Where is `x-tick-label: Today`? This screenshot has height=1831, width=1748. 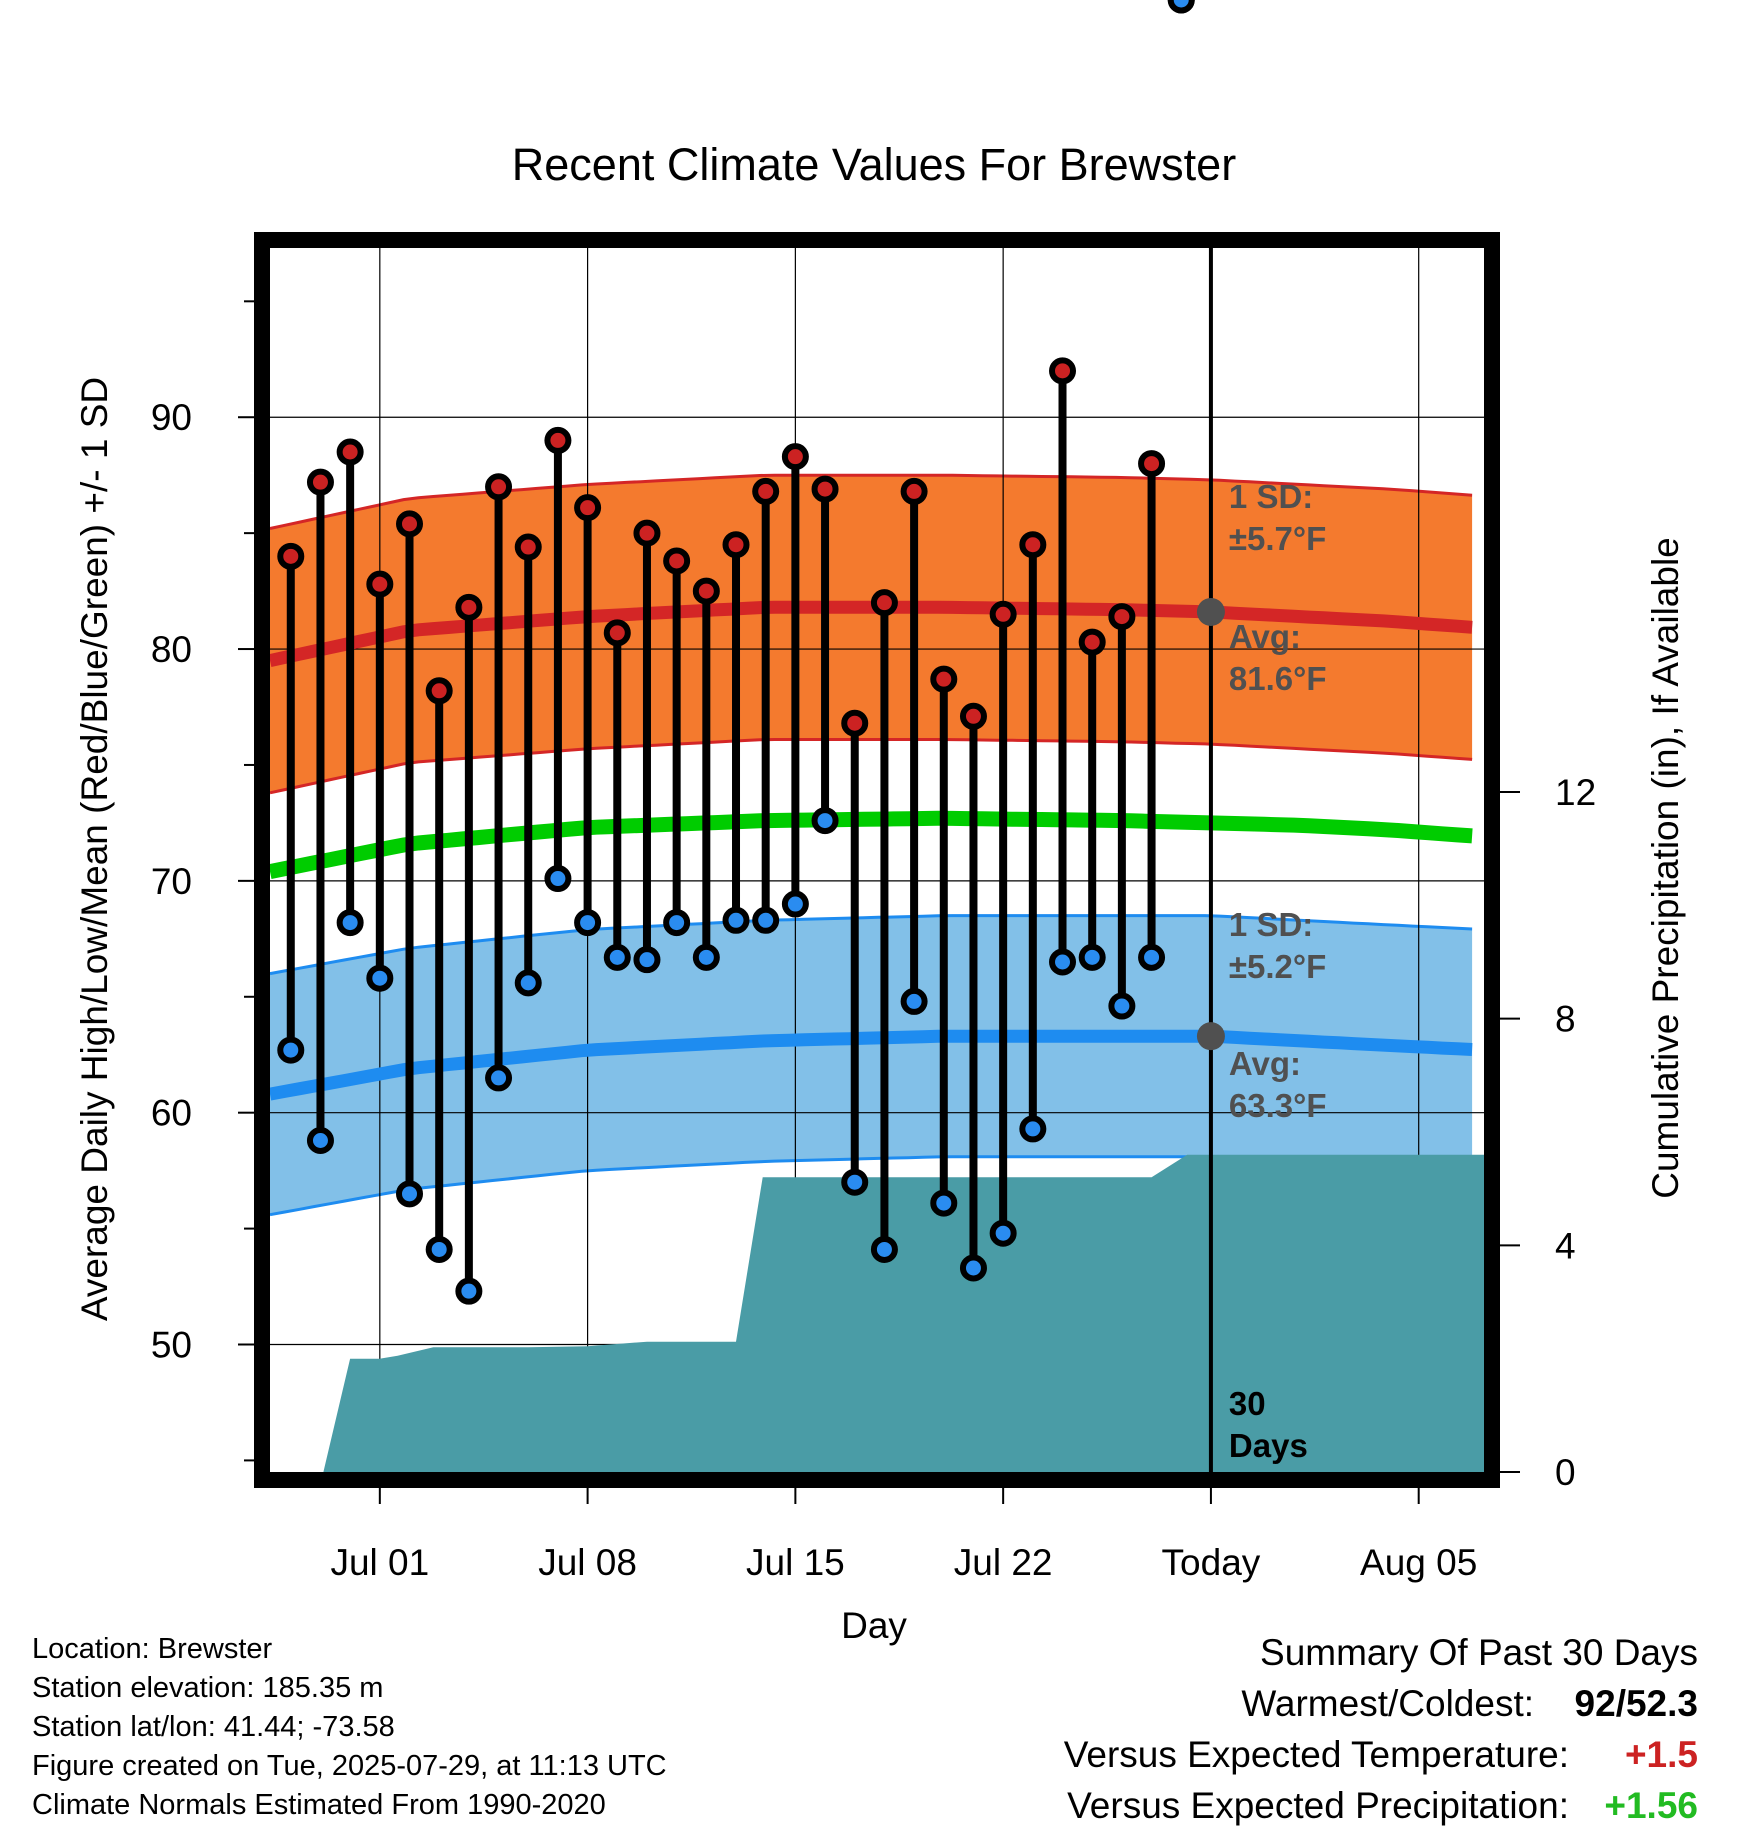 x-tick-label: Today is located at coordinates (1211, 1562).